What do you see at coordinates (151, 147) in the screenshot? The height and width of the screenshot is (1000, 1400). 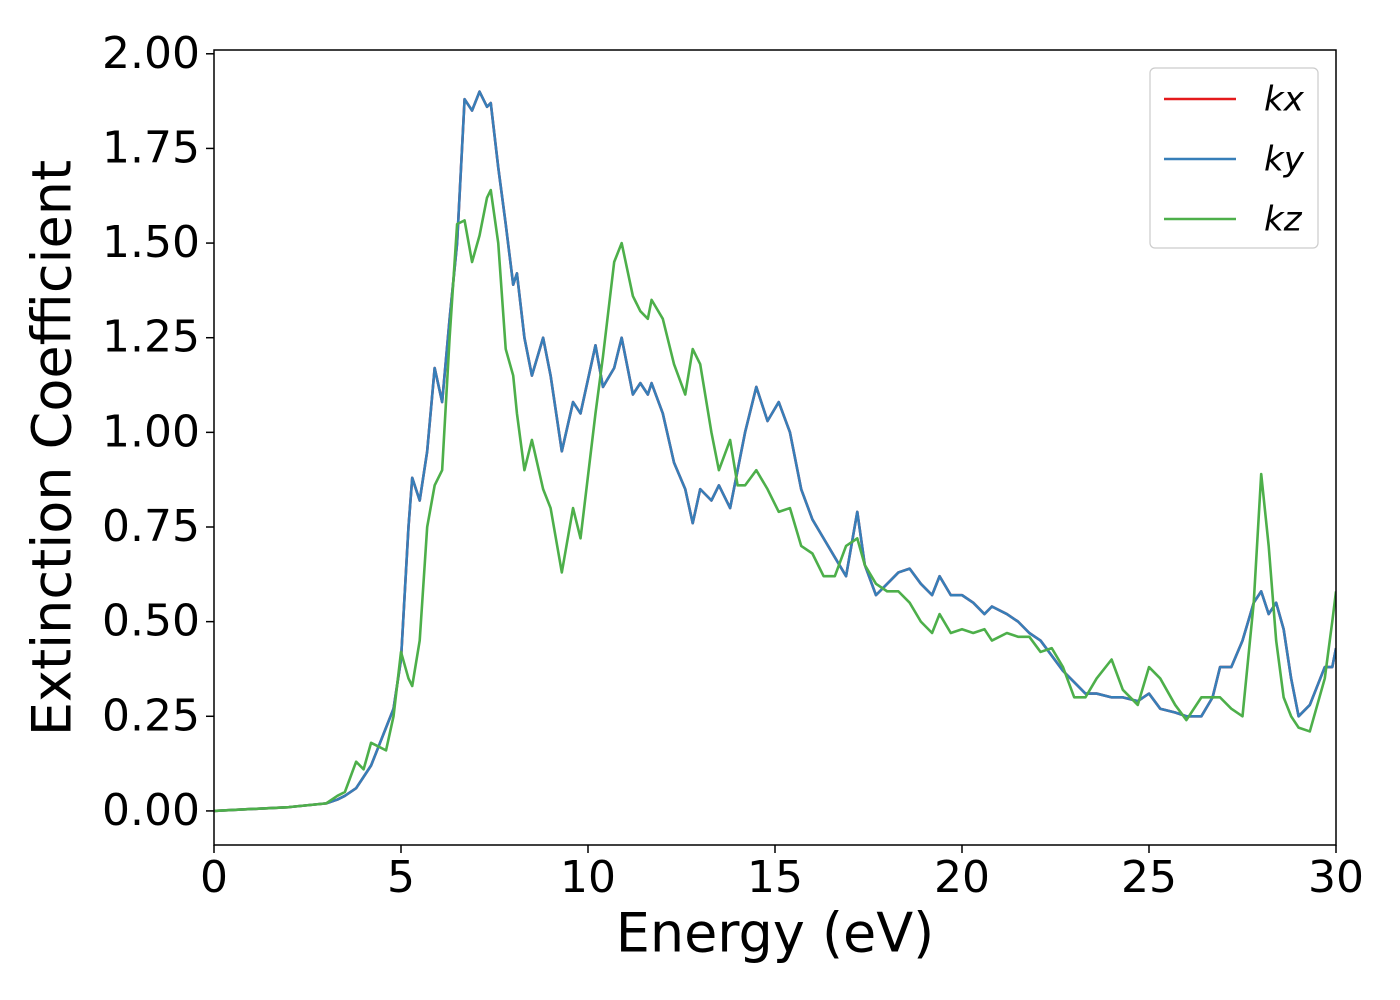 I see `y-tick-label: 1.75` at bounding box center [151, 147].